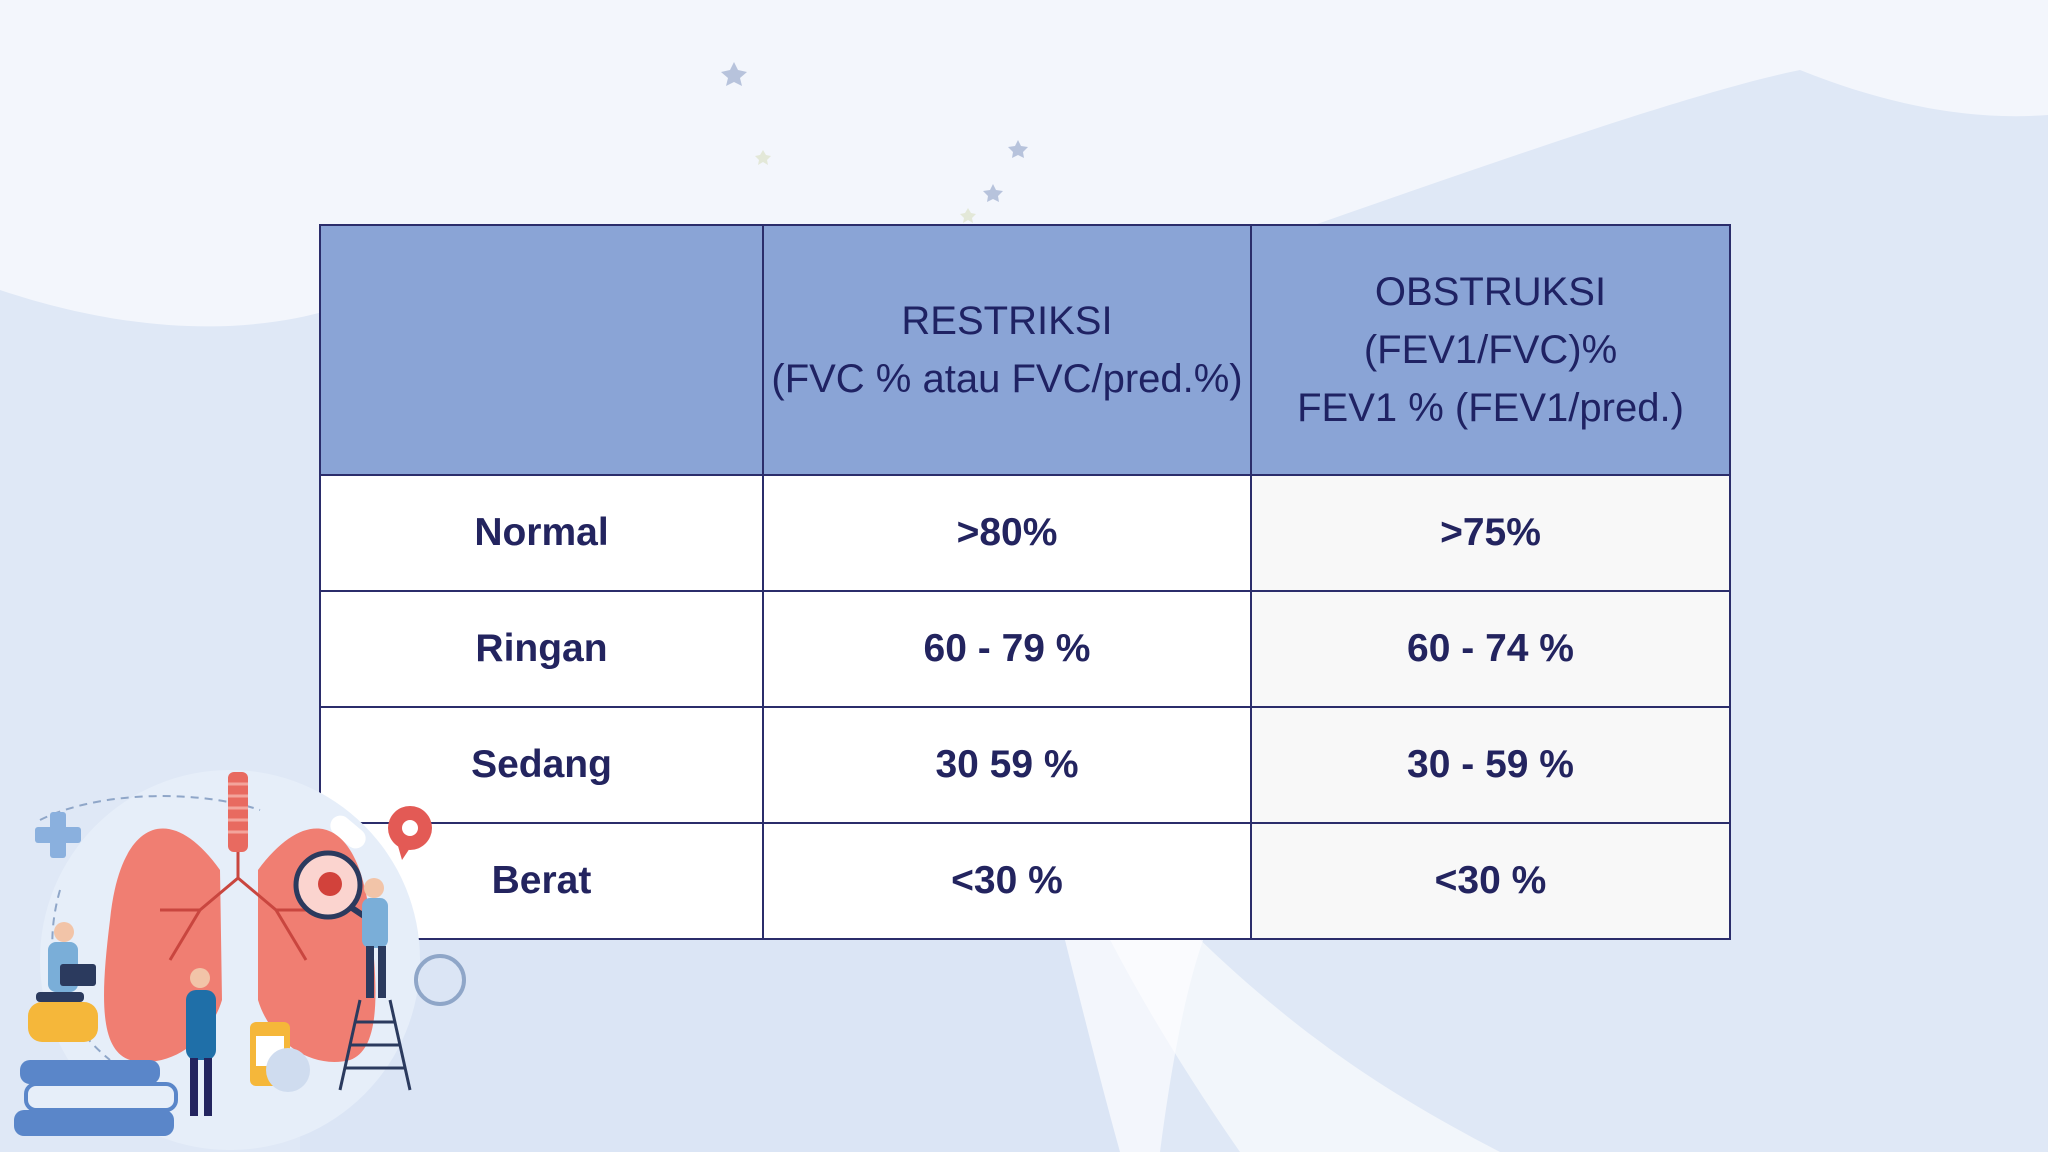 The image size is (2048, 1152). I want to click on table-row: Normal >80% >75%, so click(1025, 533).